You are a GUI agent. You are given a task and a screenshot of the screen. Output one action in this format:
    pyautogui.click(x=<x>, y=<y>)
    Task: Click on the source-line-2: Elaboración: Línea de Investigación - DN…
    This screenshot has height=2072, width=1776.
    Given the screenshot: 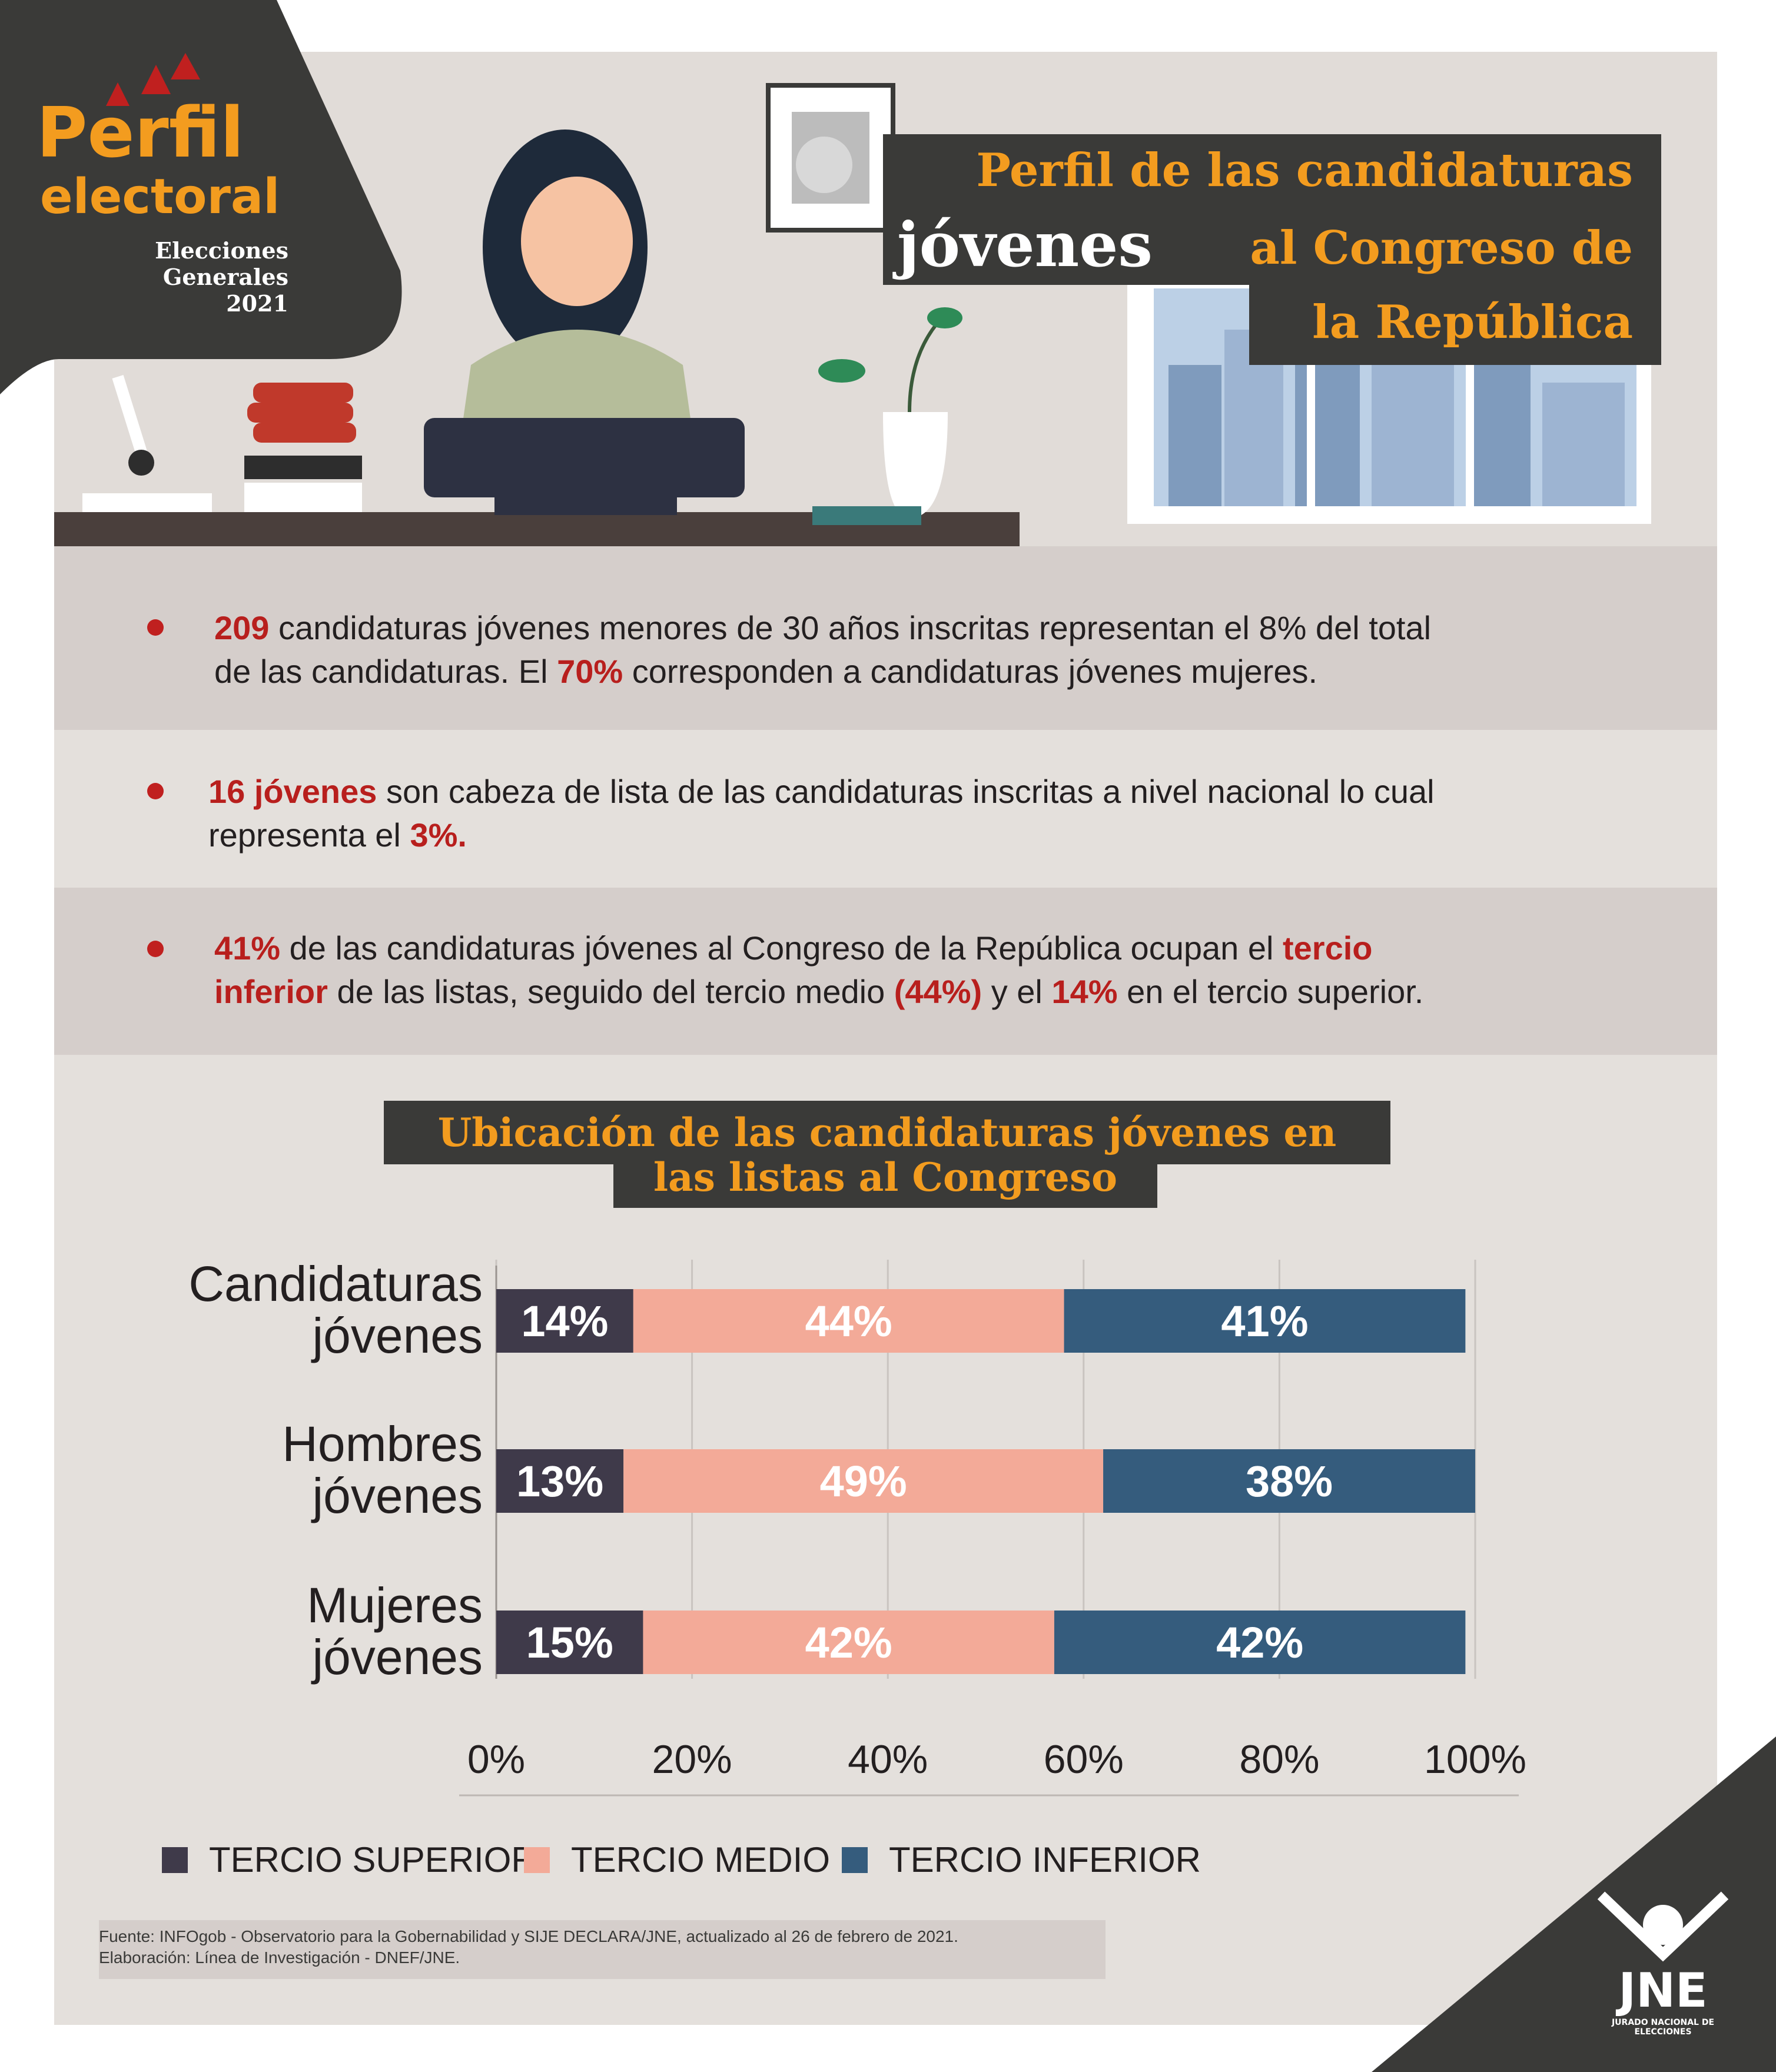 What is the action you would take?
    pyautogui.click(x=279, y=1957)
    